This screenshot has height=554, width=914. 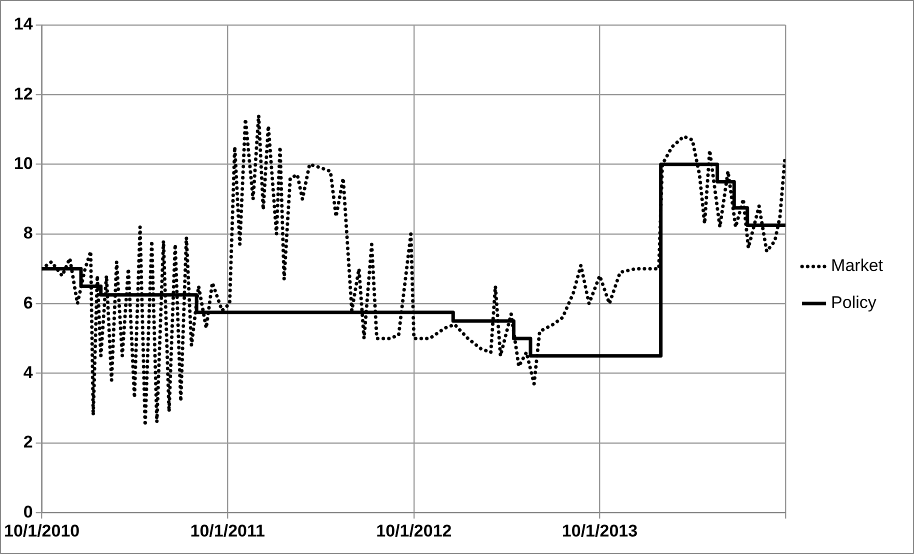 I want to click on x-tick-label: 10/1/2010, so click(x=42, y=530).